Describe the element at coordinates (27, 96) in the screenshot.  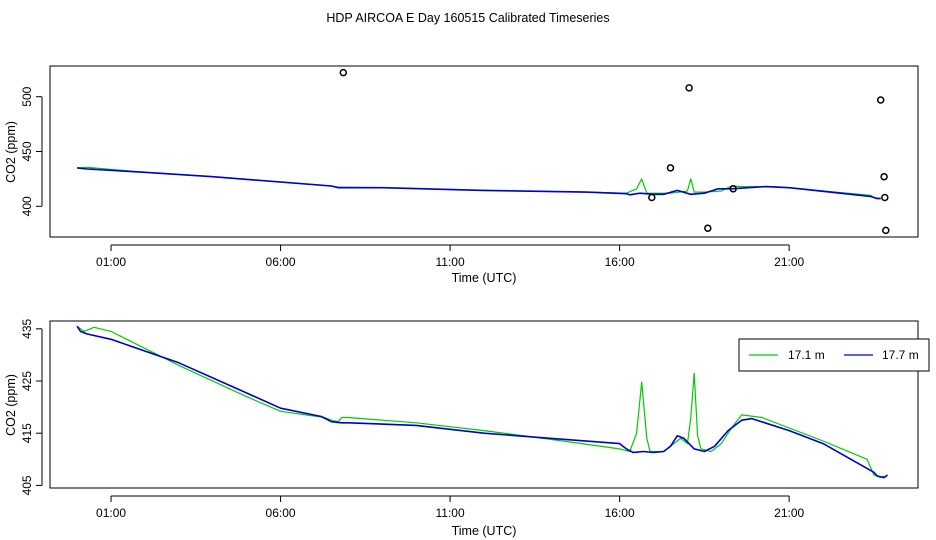
I see `y-tick-label: 500` at that location.